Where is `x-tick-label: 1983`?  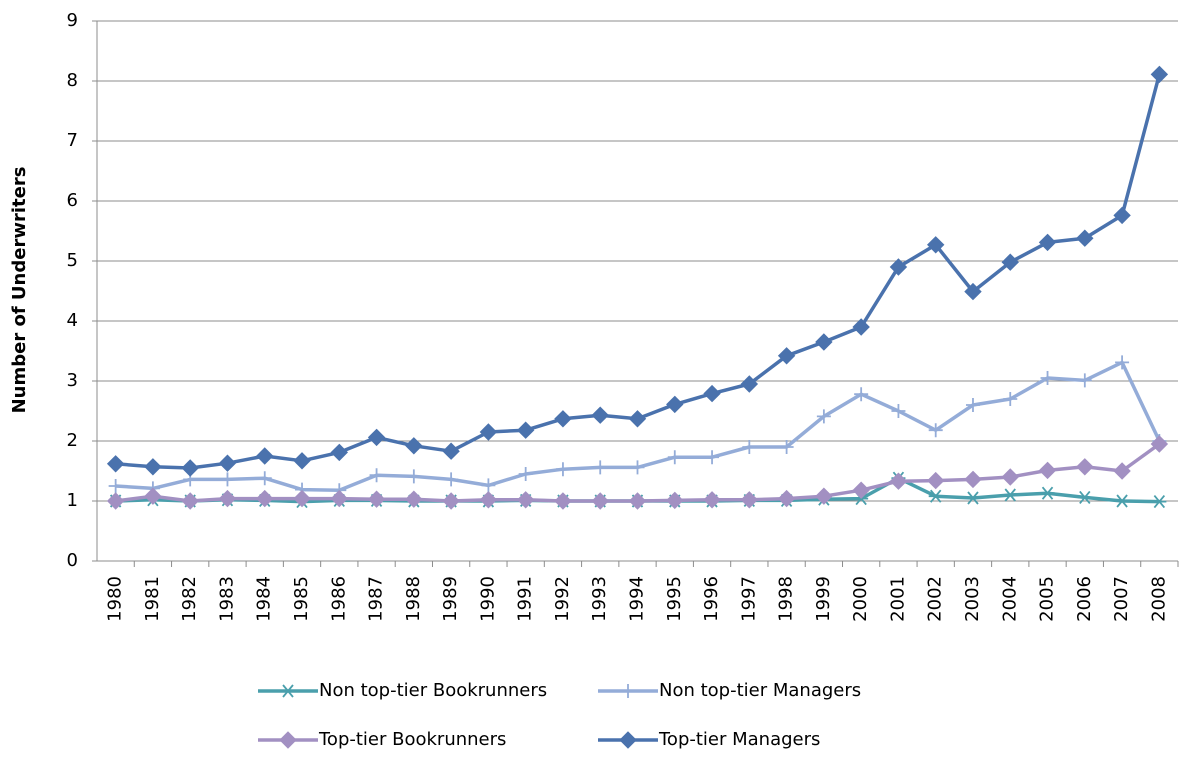
x-tick-label: 1983 is located at coordinates (226, 599).